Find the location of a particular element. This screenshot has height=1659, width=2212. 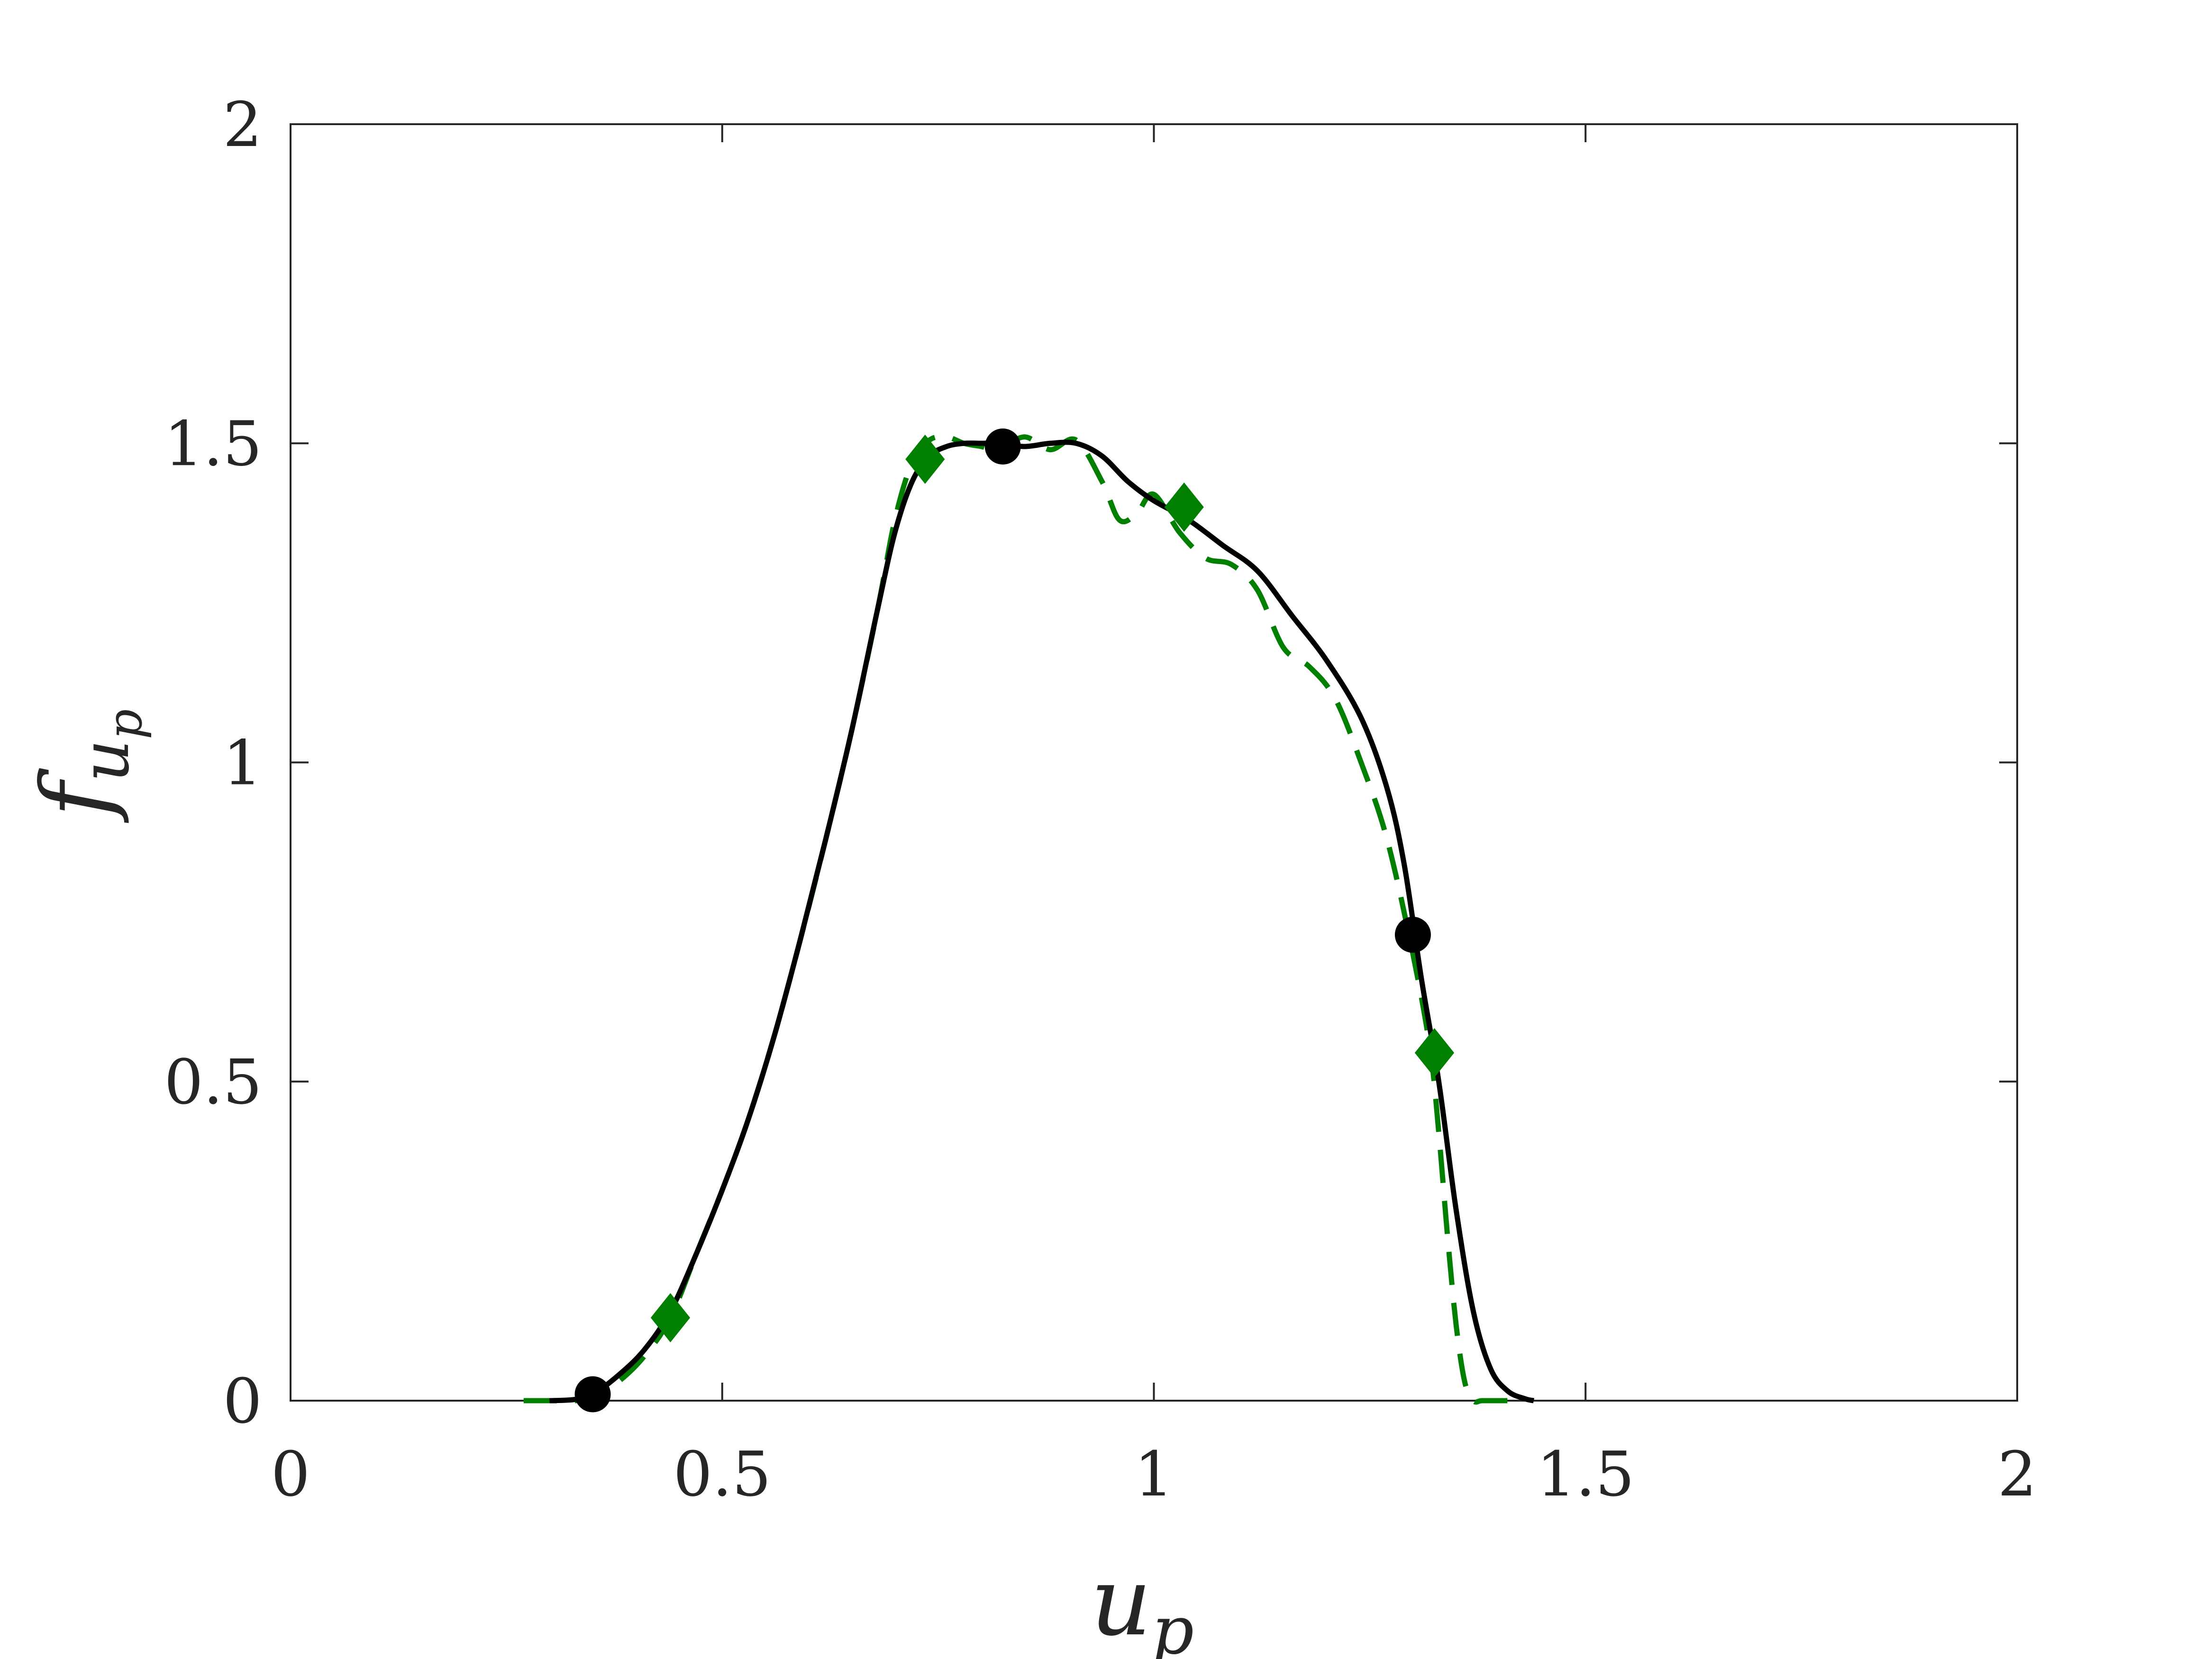

x-tick-label: 2 is located at coordinates (2017, 1474).